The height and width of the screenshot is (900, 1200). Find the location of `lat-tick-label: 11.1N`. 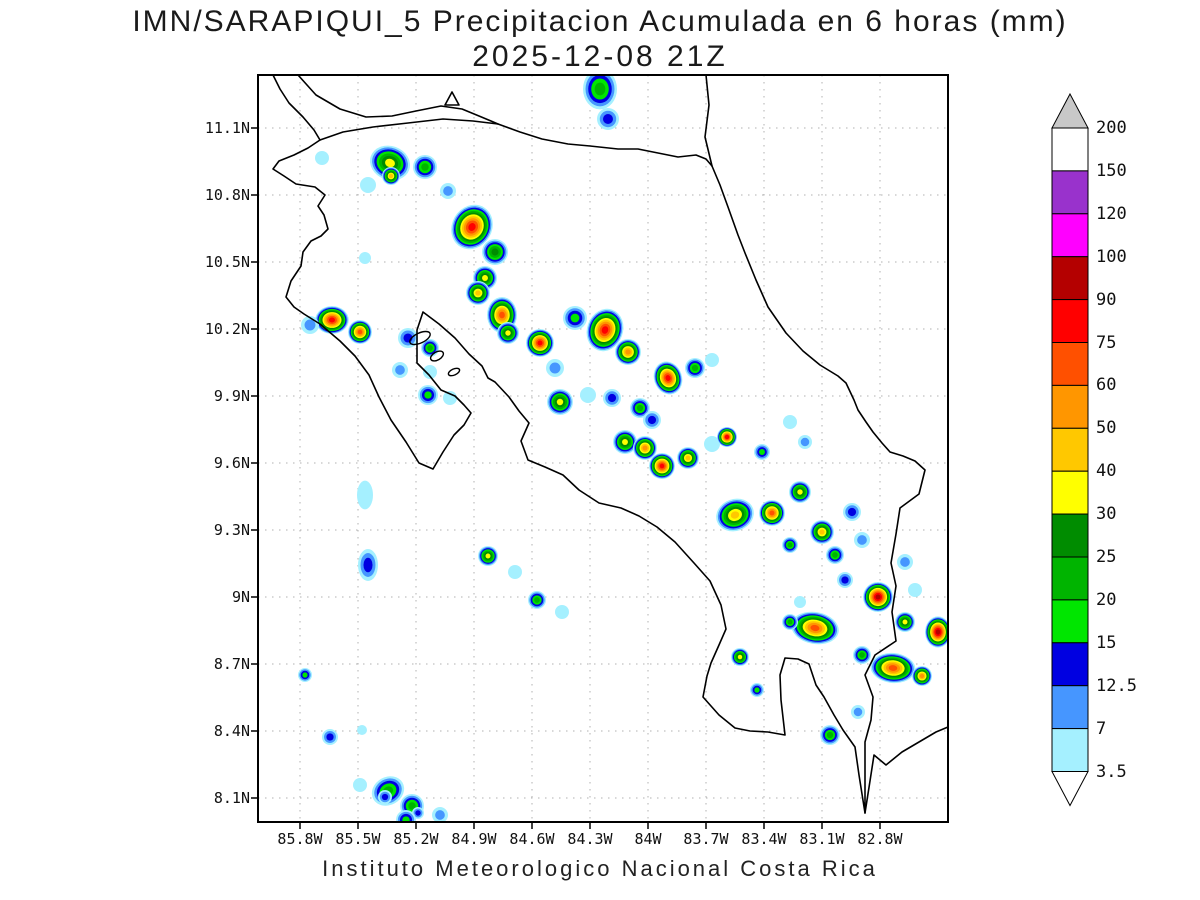

lat-tick-label: 11.1N is located at coordinates (227, 128).